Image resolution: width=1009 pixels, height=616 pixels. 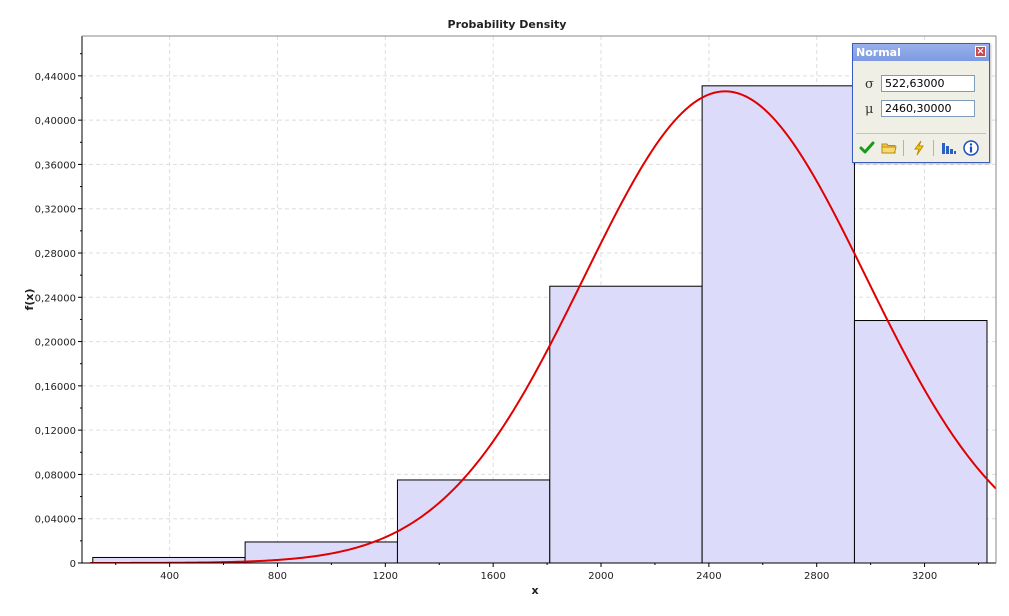 I want to click on distribution-window-titlebar: Normal ×, so click(x=921, y=52).